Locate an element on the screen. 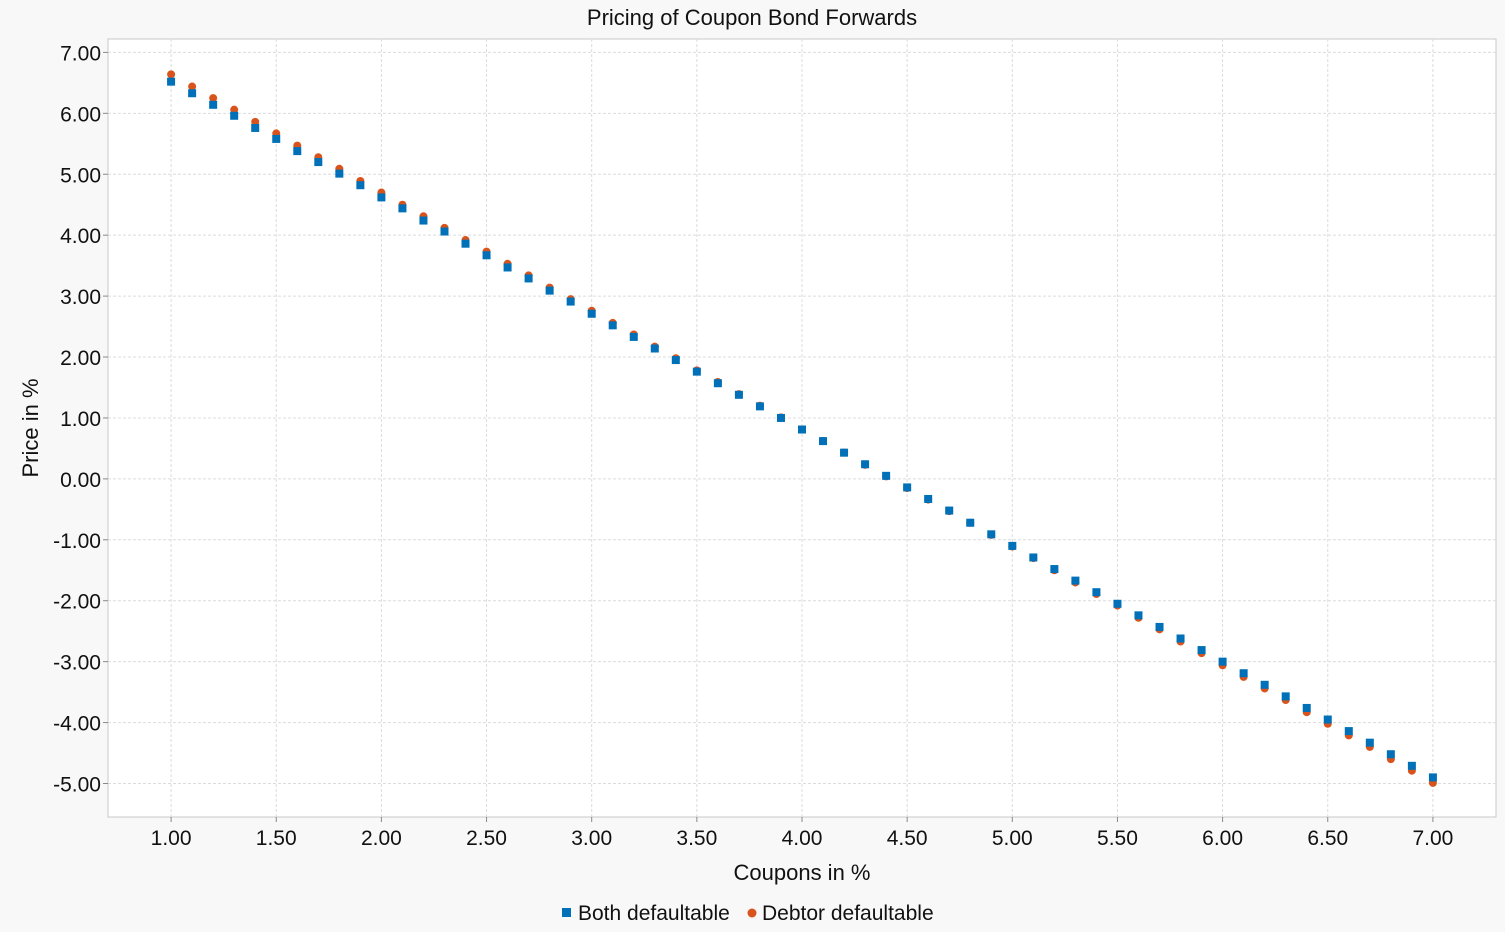 The height and width of the screenshot is (932, 1505). x-tick-label: 3.50 is located at coordinates (696, 838).